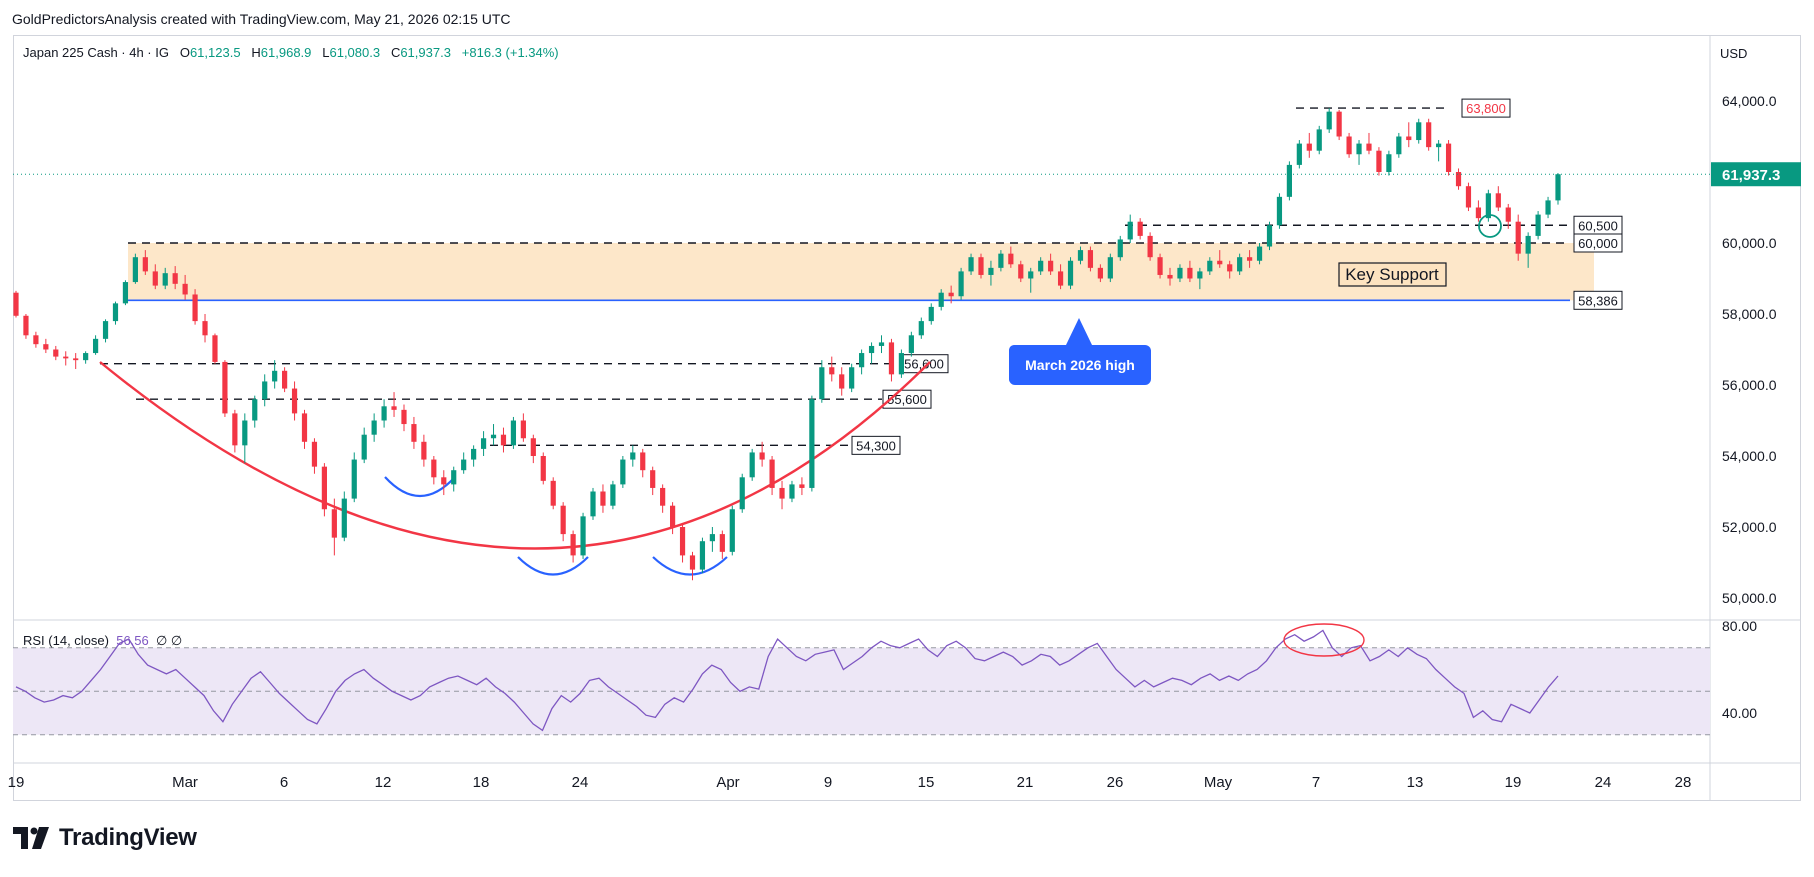  What do you see at coordinates (1751, 175) in the screenshot?
I see `last-price-label: 61,937.3` at bounding box center [1751, 175].